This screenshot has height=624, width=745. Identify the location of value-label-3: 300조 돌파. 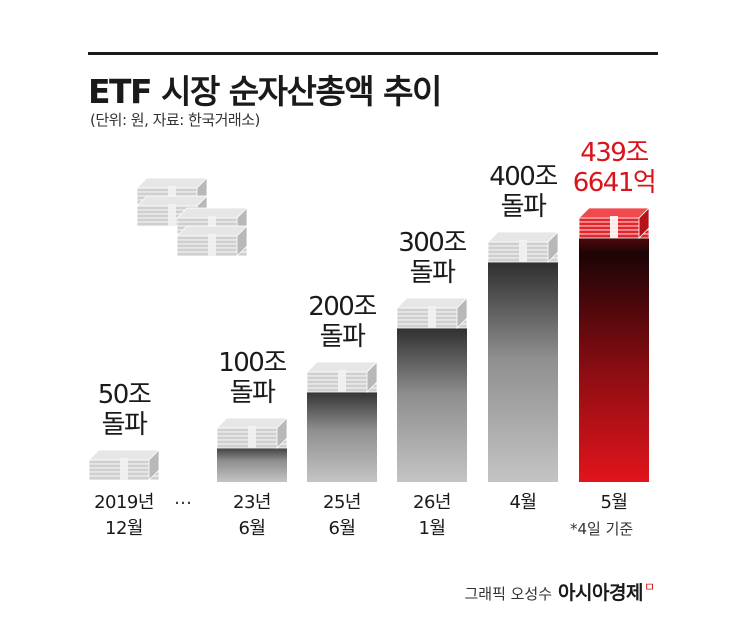
(432, 258).